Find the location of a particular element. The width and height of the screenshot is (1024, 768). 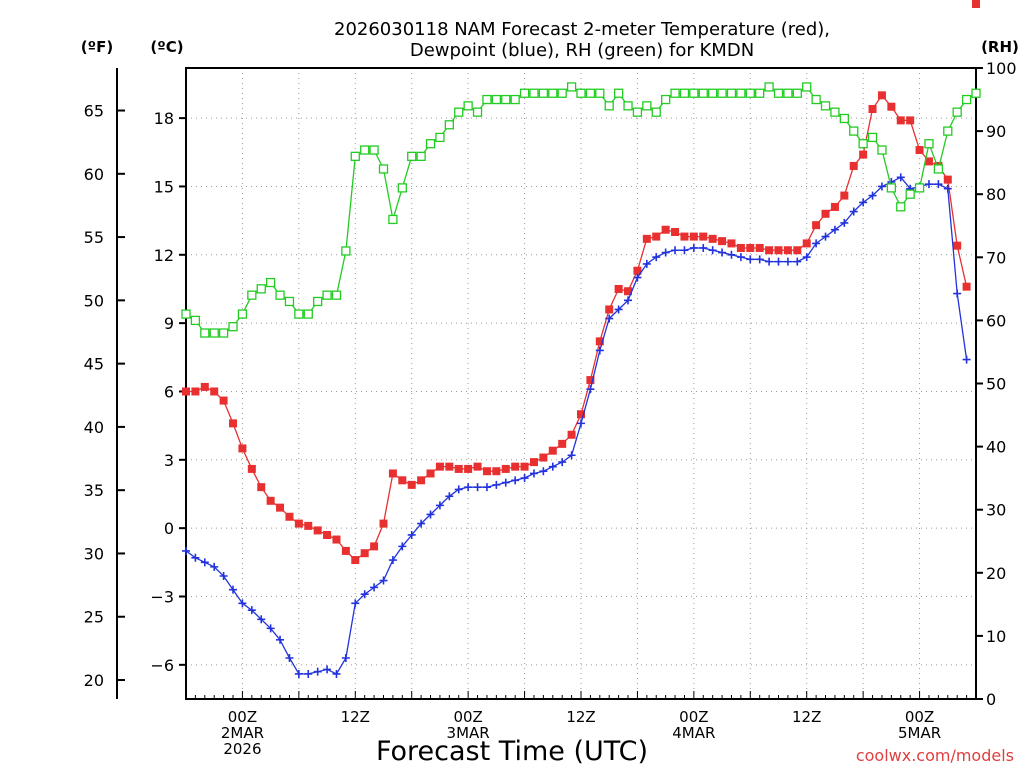

celsius-tick-label: 6 is located at coordinates (169, 391).